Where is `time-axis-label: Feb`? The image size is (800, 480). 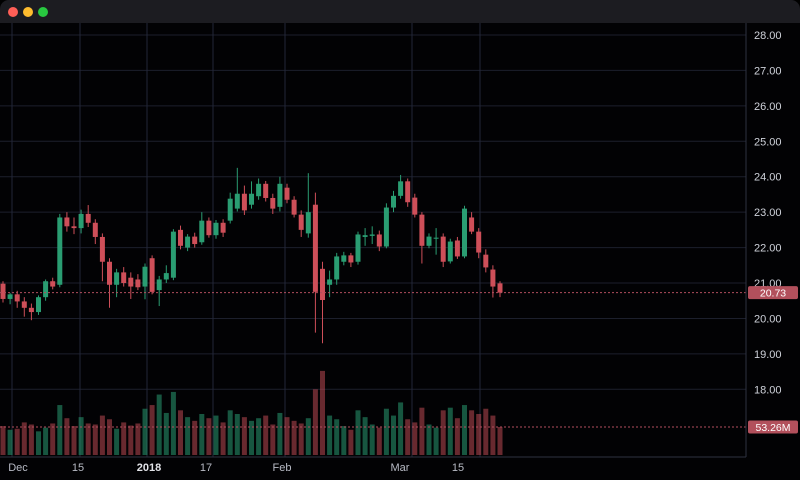
time-axis-label: Feb is located at coordinates (282, 468).